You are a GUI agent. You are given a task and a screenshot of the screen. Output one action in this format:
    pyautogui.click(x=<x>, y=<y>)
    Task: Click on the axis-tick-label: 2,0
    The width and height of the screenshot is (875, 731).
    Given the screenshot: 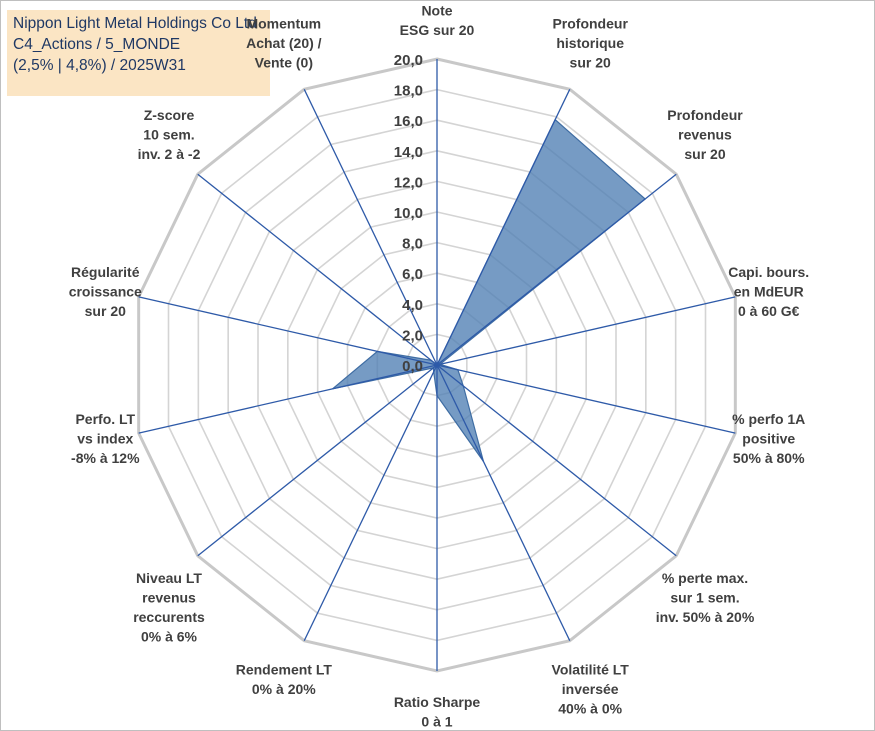 What is the action you would take?
    pyautogui.click(x=412, y=335)
    